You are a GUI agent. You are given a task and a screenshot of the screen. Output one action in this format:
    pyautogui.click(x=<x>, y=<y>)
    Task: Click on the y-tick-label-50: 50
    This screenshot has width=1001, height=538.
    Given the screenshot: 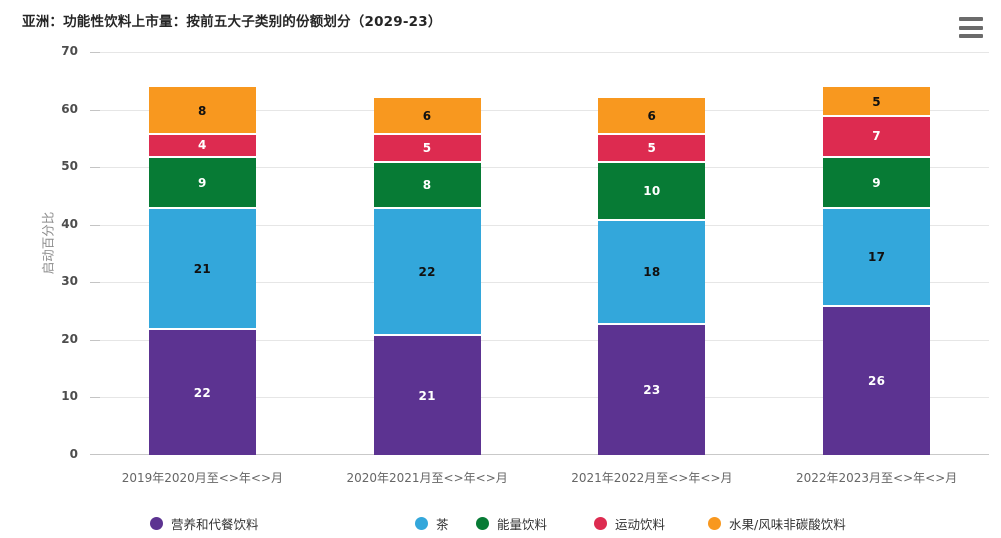 What is the action you would take?
    pyautogui.click(x=69, y=166)
    